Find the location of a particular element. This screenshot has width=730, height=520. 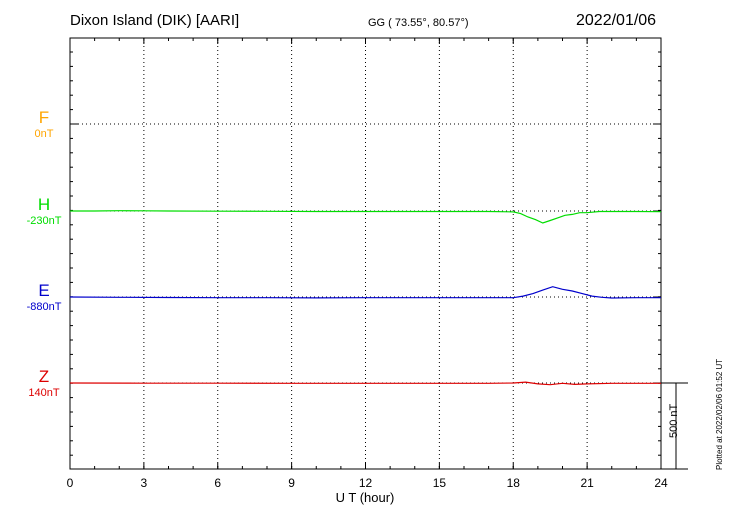

plotted-timestamp: Plotted at 2022/02/06 01:52 UT is located at coordinates (719, 414).